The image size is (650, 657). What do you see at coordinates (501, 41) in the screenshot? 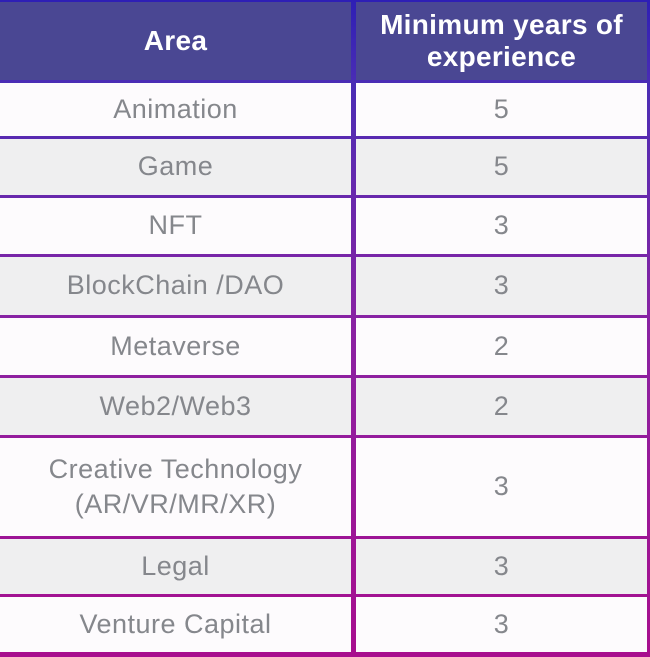
I see `column-header-min-years: Minimum years of experience` at bounding box center [501, 41].